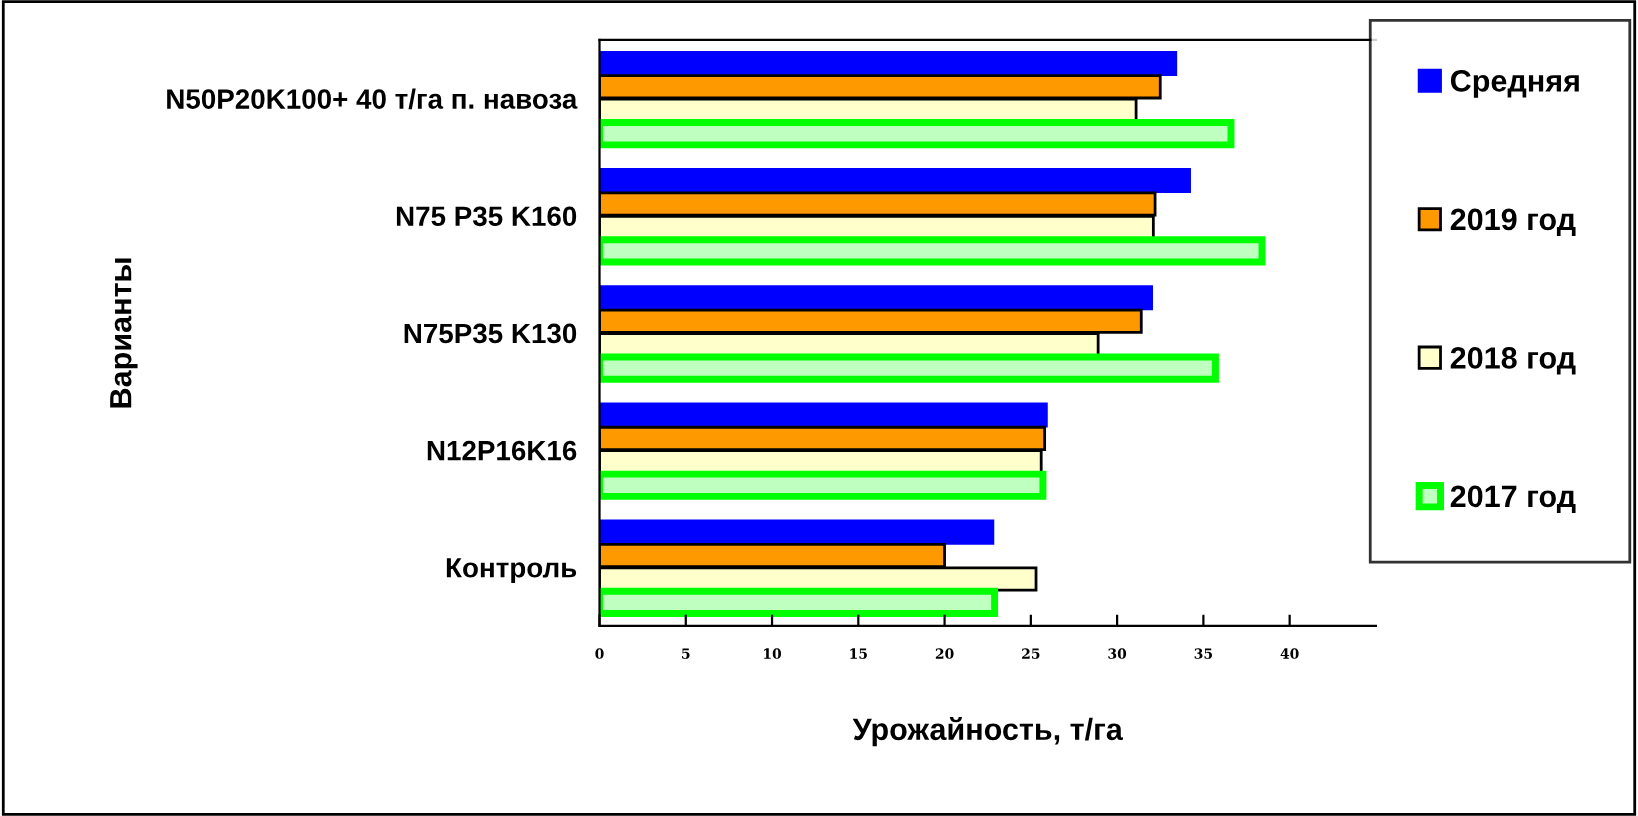 The image size is (1638, 816). What do you see at coordinates (490, 333) in the screenshot?
I see `y-tick-label: N75P35 K130` at bounding box center [490, 333].